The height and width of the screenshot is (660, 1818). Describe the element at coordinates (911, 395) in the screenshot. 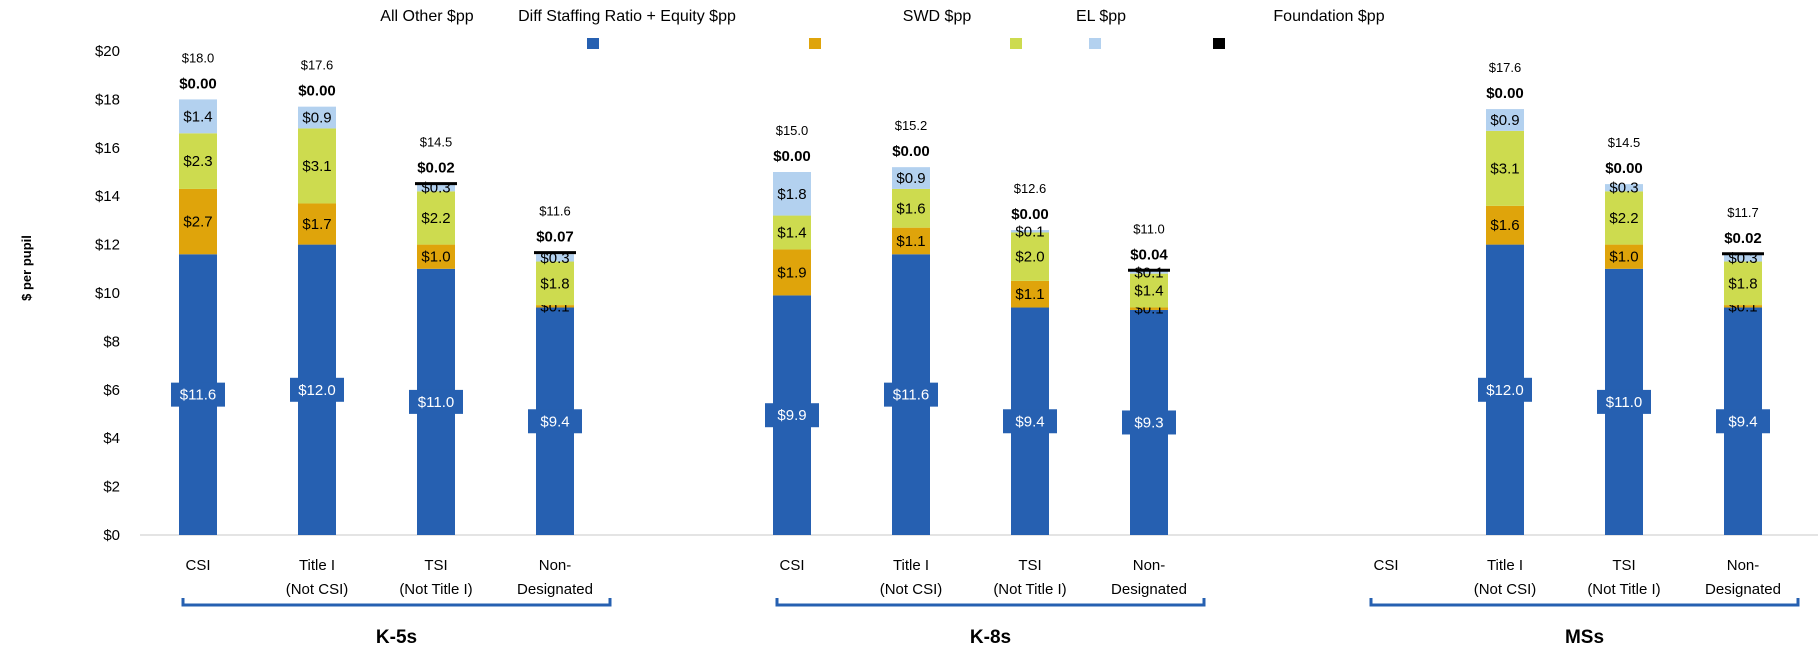

I see `bar-label-1-1-0: $11.6` at that location.